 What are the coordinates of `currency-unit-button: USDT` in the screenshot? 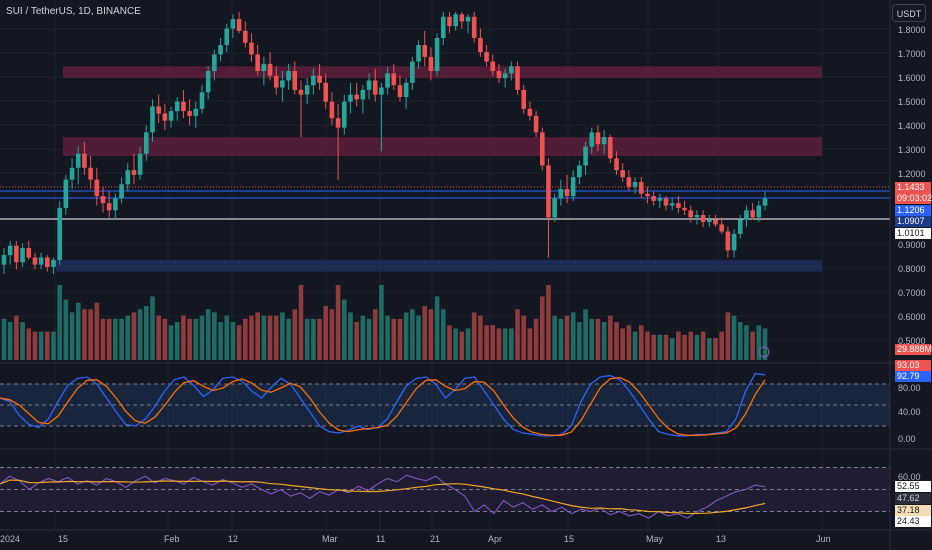 It's located at (909, 13).